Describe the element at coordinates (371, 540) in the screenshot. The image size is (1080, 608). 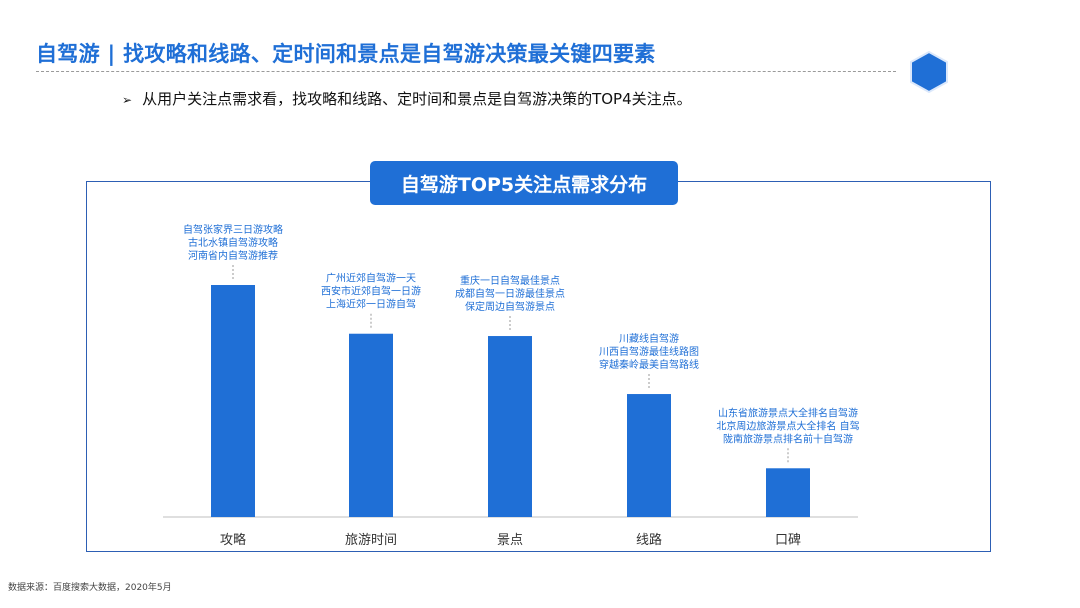
I see `x-tick-label: 旅游时间` at that location.